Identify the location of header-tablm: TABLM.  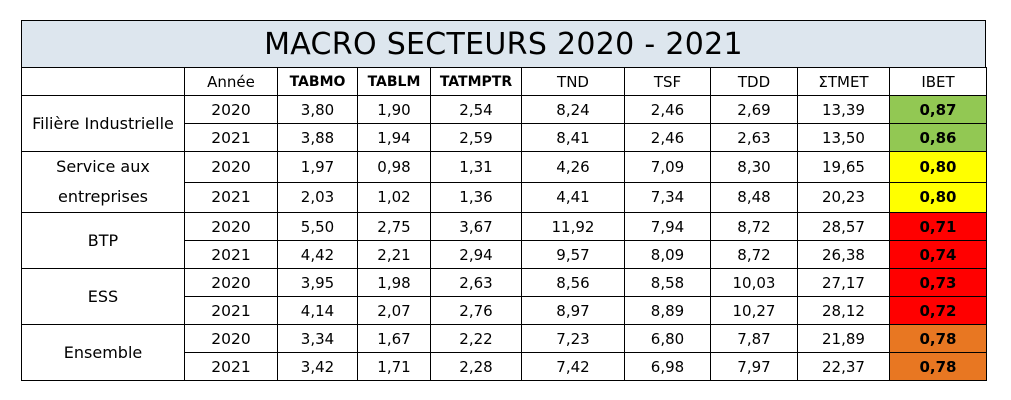
(394, 81).